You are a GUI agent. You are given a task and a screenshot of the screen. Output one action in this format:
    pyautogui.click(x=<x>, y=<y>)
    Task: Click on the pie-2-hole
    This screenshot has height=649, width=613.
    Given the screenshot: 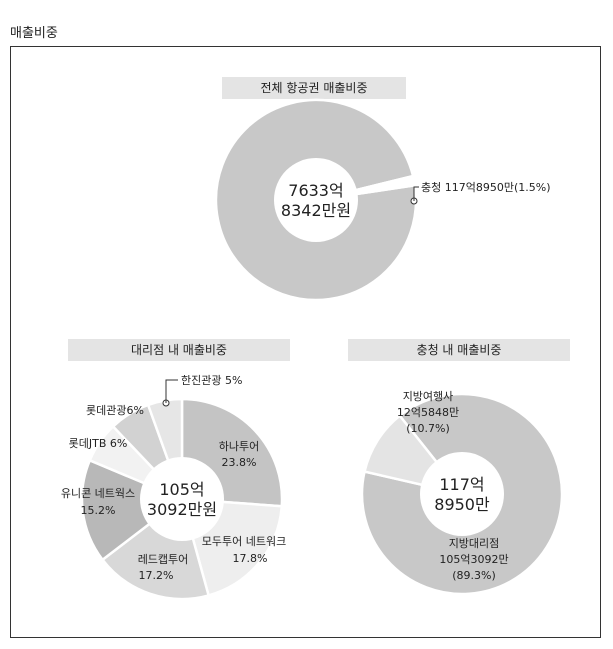 What is the action you would take?
    pyautogui.click(x=462, y=494)
    